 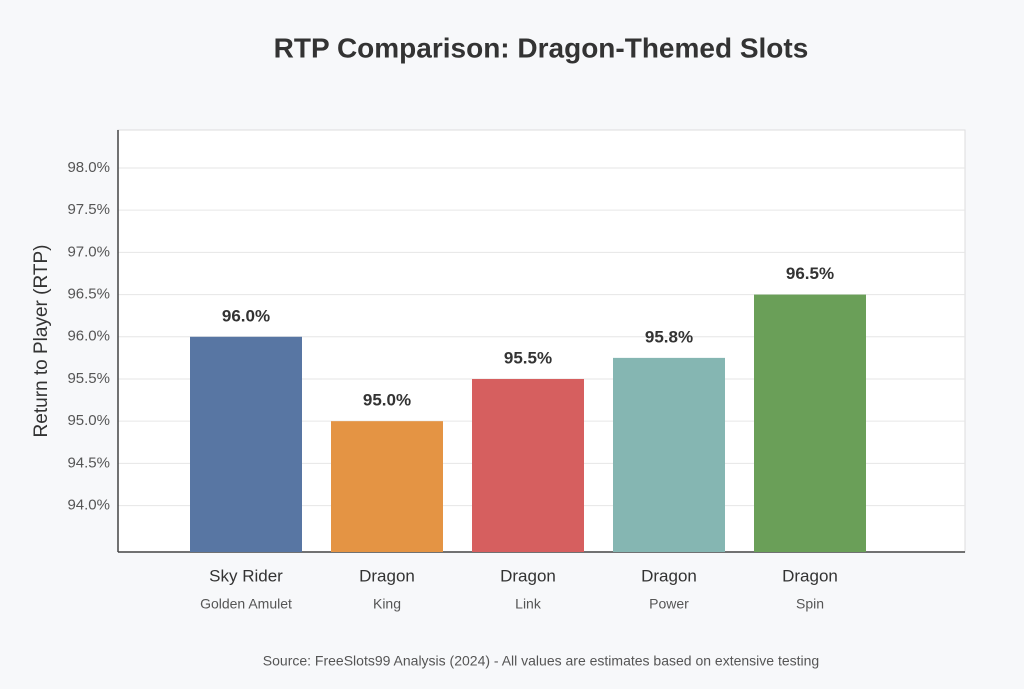 I want to click on y-tick-label: 94.0%, so click(x=88, y=505).